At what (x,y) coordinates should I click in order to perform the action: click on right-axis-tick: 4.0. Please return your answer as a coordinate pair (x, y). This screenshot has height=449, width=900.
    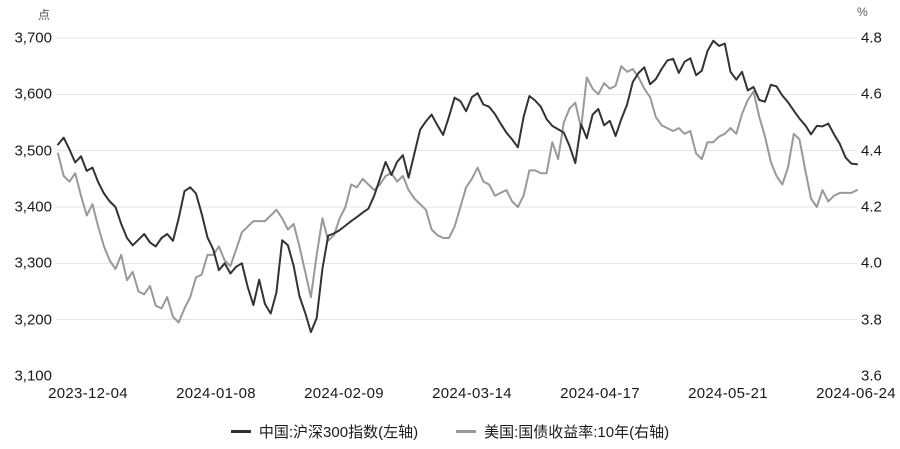
    Looking at the image, I should click on (871, 263).